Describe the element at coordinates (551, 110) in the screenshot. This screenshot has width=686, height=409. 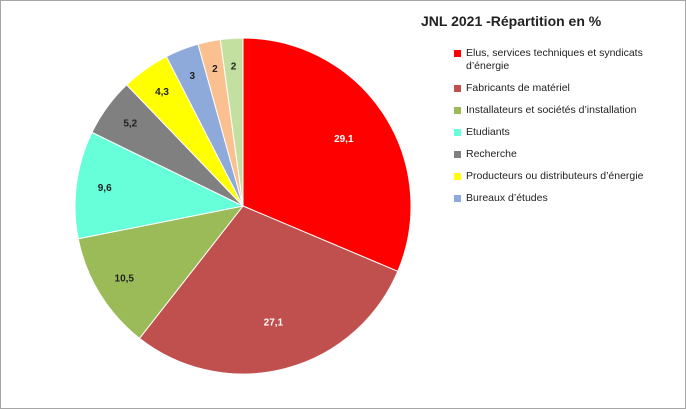
I see `legend-label: Installateurs et sociétés d’installation` at that location.